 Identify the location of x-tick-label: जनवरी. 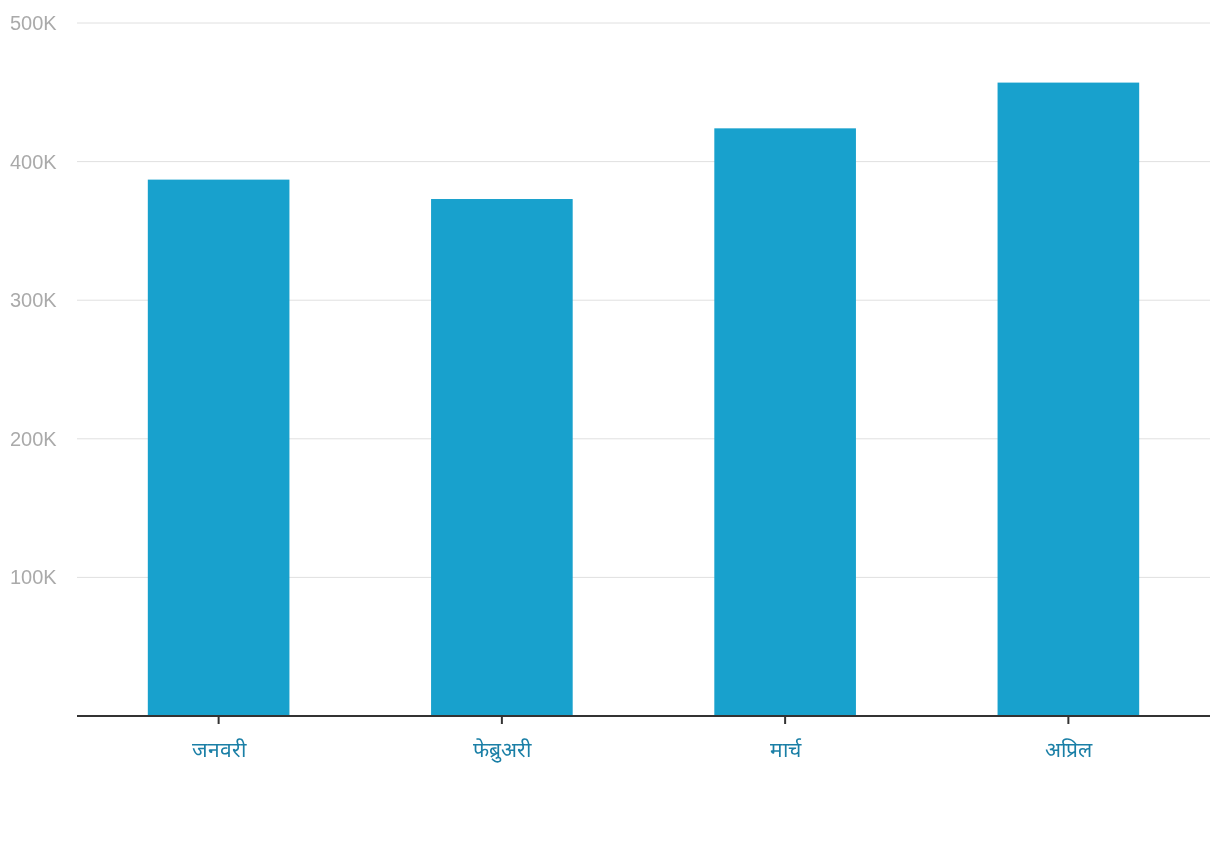
(219, 749).